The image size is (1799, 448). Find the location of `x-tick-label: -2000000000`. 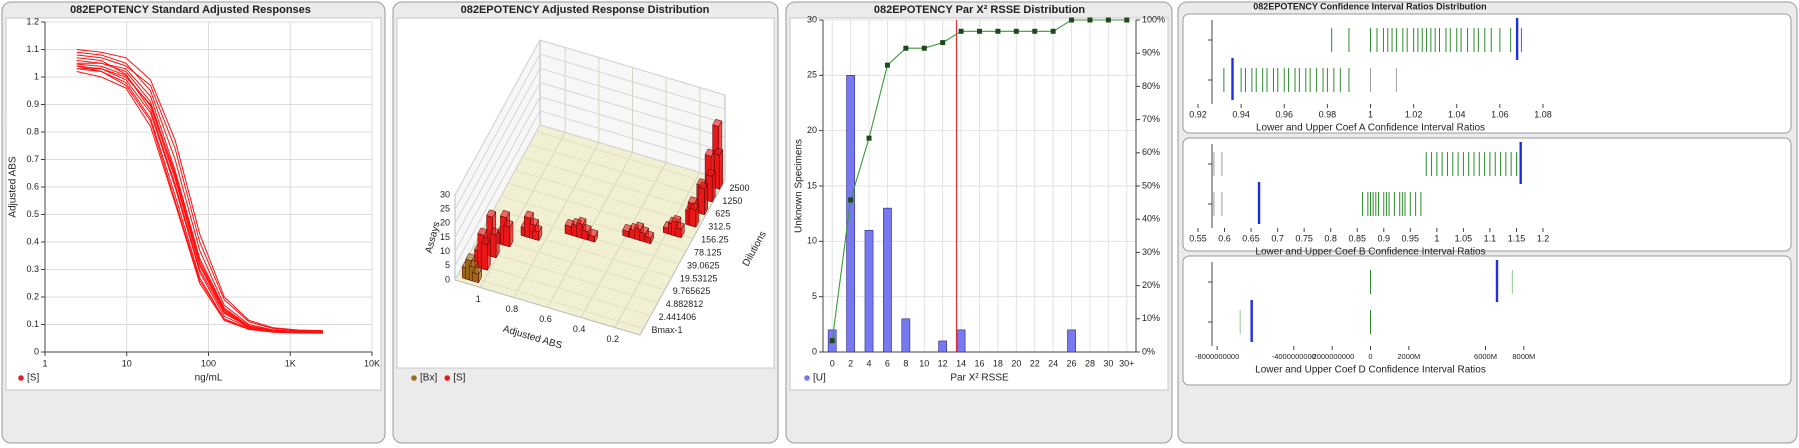

x-tick-label: -2000000000 is located at coordinates (1332, 356).